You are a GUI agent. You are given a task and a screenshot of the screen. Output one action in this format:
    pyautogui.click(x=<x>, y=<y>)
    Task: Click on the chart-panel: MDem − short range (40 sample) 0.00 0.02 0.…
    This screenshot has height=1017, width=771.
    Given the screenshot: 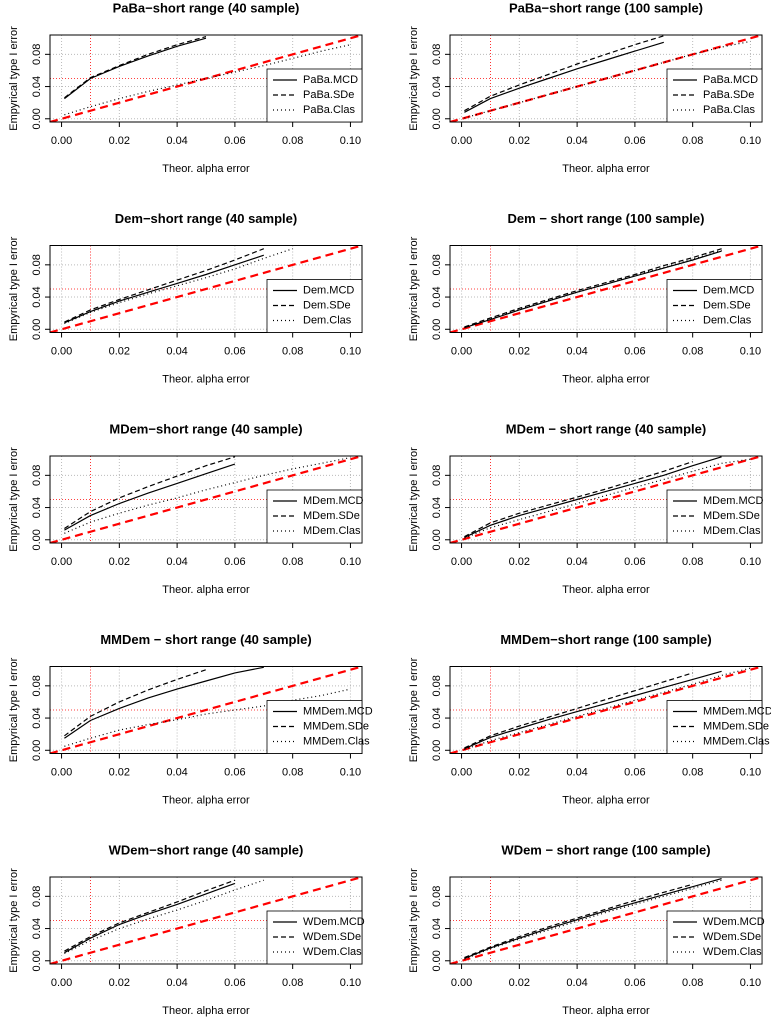 What is the action you would take?
    pyautogui.click(x=586, y=508)
    